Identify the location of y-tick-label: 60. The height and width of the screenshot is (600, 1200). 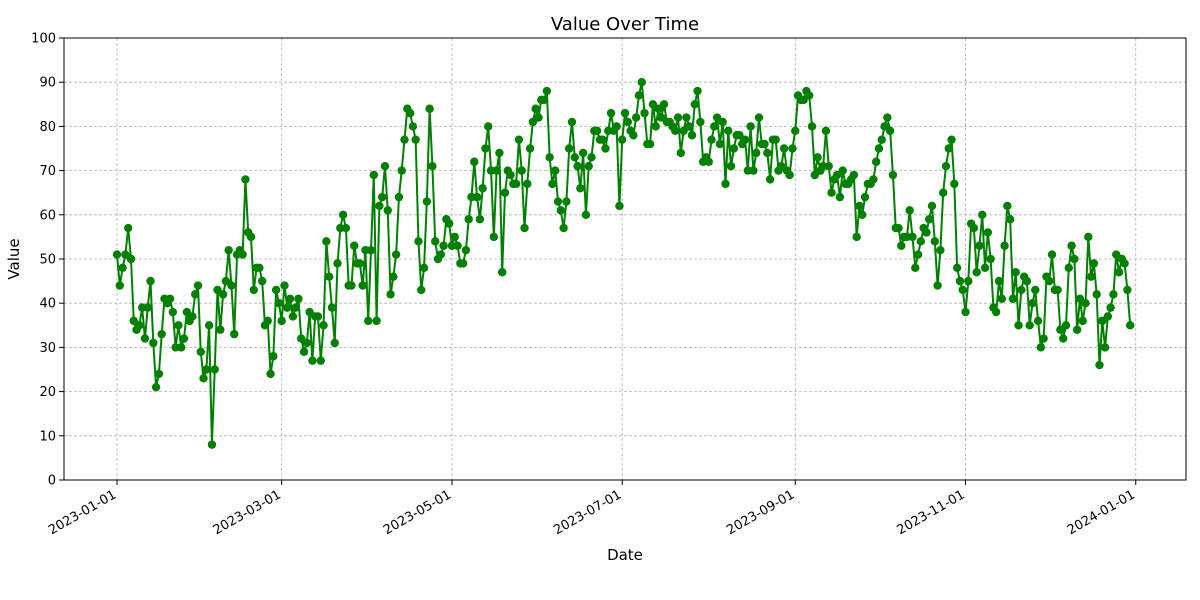
(47, 215).